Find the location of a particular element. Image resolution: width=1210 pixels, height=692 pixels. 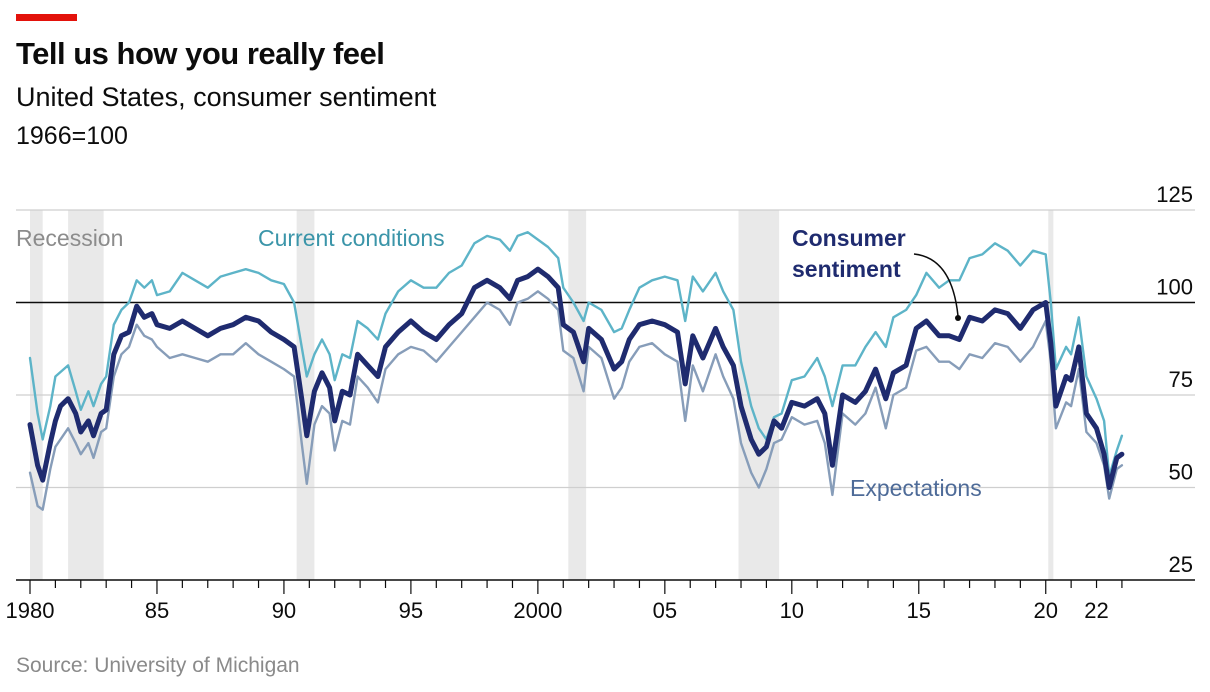

chart-title: Tell us how you really feel is located at coordinates (200, 53).